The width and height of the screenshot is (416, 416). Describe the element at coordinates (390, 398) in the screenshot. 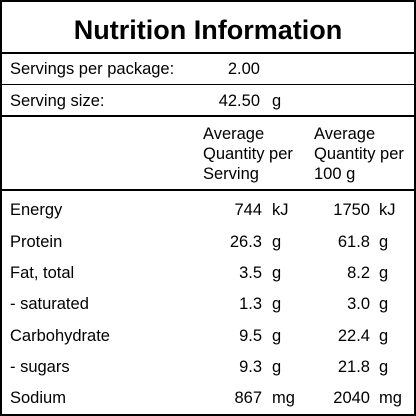

I see `nutrient-per100-unit: mg` at that location.